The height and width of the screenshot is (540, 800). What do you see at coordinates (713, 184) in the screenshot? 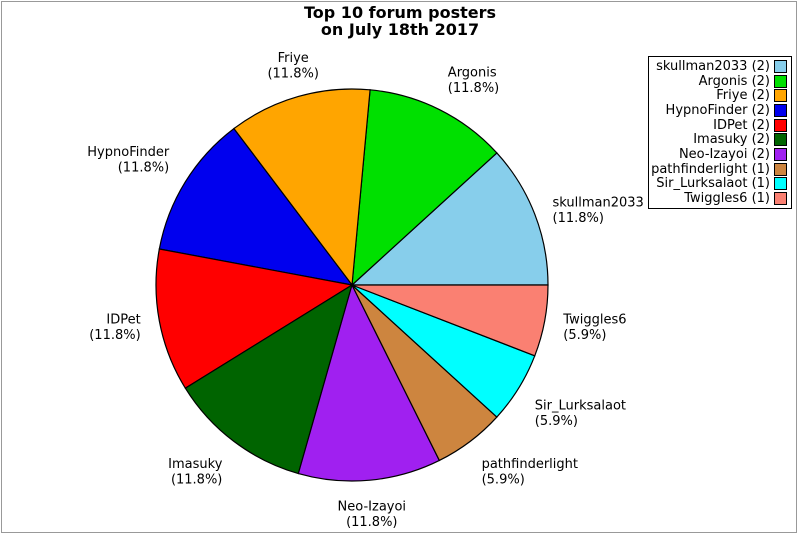
I see `legend-item-label: Sir_Lurksalaot (1)` at bounding box center [713, 184].